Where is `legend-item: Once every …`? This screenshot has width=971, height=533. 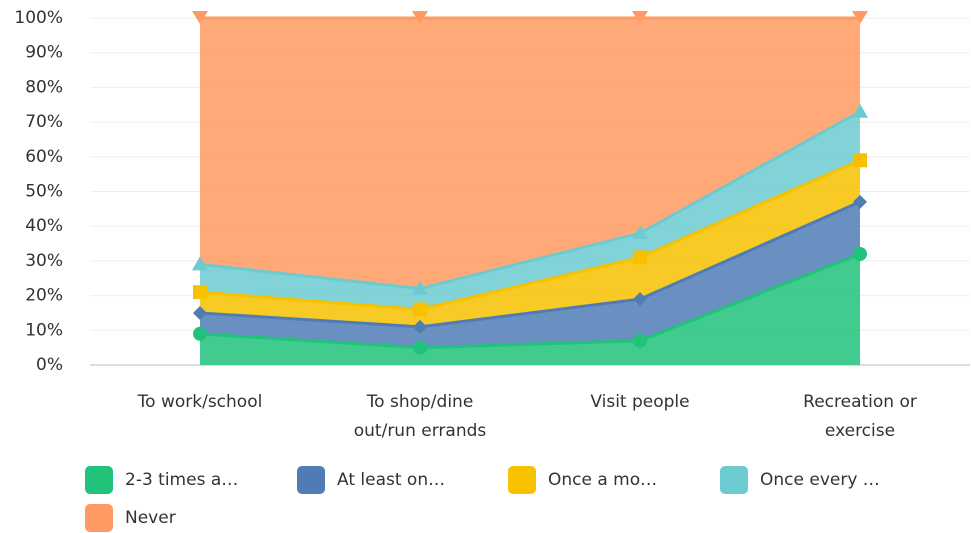
legend-item: Once every … is located at coordinates (800, 480).